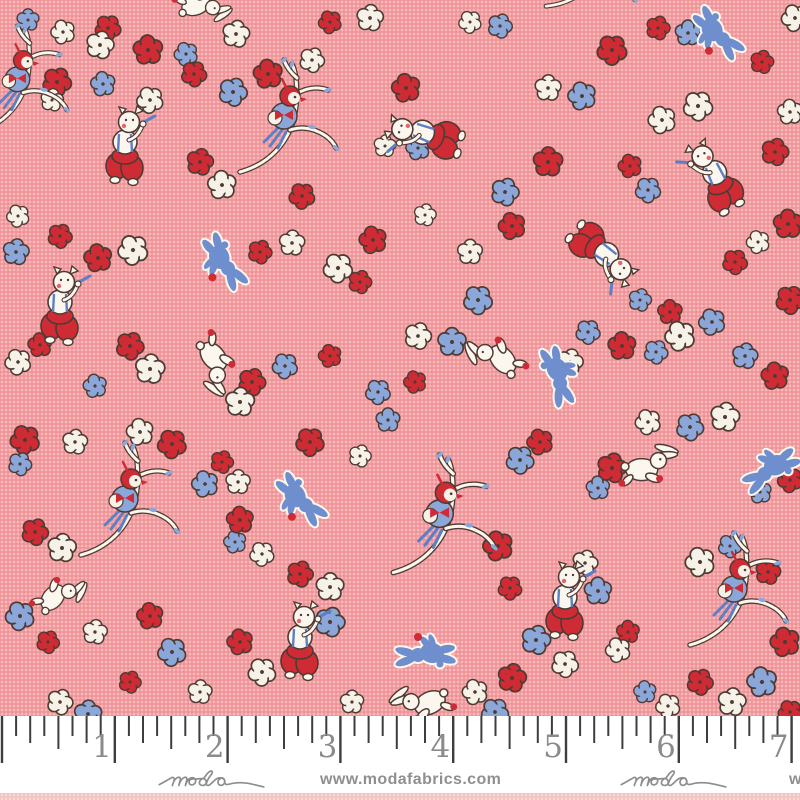  What do you see at coordinates (411, 779) in the screenshot?
I see `website-url: www.modafabrics.com` at bounding box center [411, 779].